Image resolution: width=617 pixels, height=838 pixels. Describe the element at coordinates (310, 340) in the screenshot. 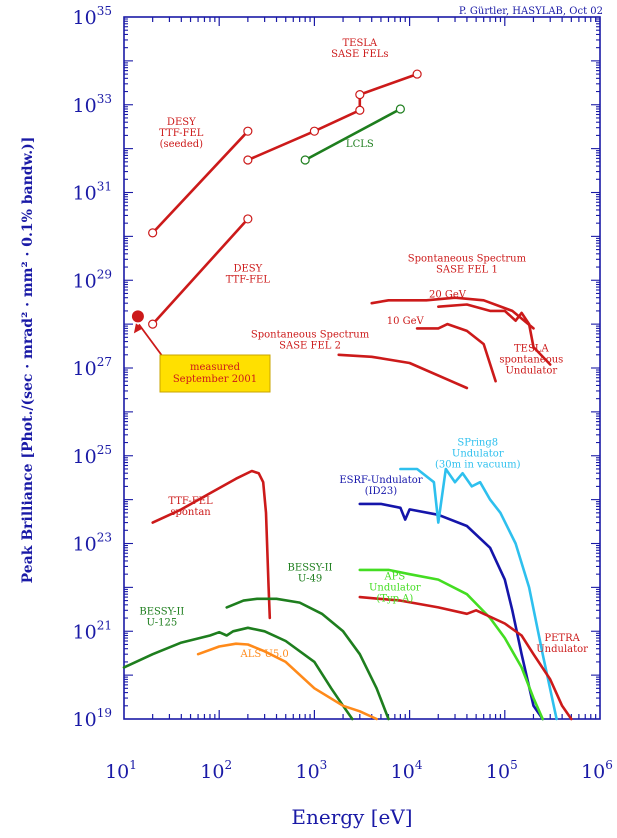

I see `annotation-label: Spontaneous Spectrum SASE FEL 2` at that location.